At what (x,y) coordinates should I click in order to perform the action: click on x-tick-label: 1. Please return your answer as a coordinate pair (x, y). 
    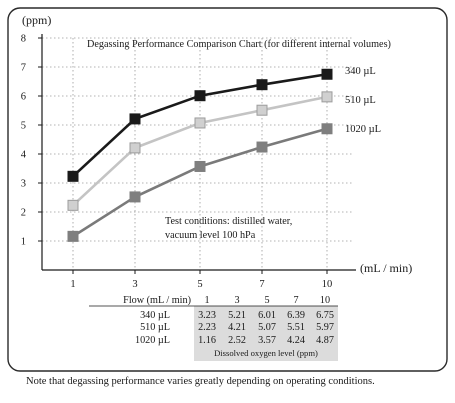
    Looking at the image, I should click on (72, 284).